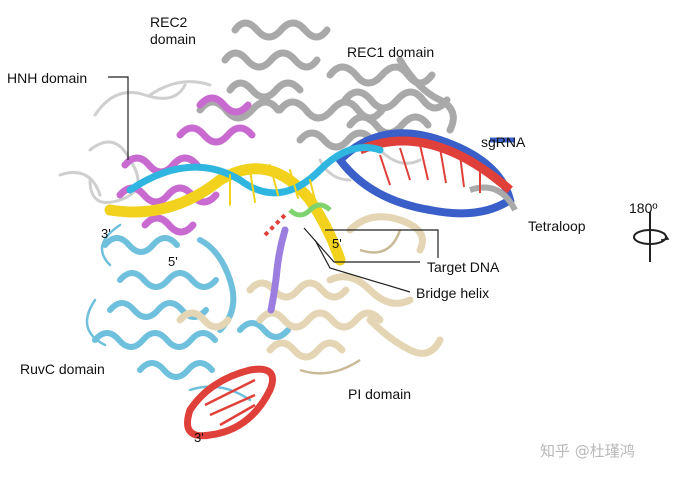 This screenshot has height=477, width=691. I want to click on pi-domain-label: PI domain, so click(380, 394).